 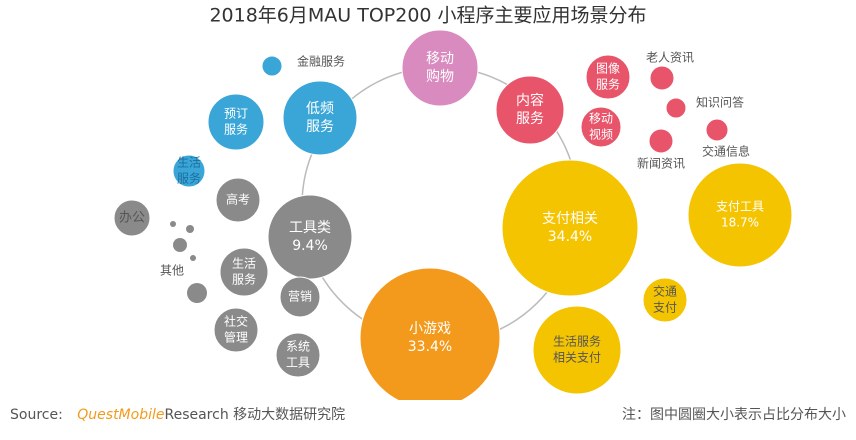 I want to click on bubble-label: 系统, so click(x=298, y=347).